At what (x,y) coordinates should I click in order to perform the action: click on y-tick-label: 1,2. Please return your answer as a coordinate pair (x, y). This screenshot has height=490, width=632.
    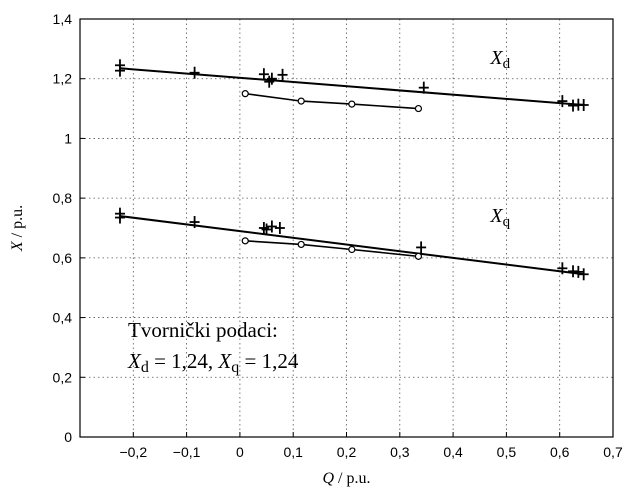
    Looking at the image, I should click on (63, 79).